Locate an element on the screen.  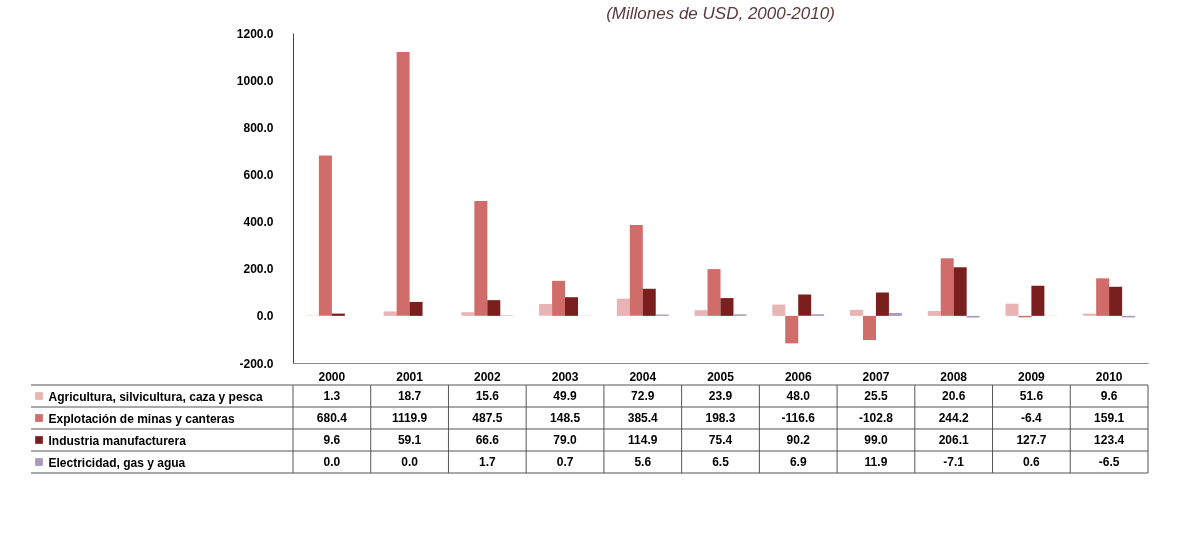
data-label: 206.1 is located at coordinates (954, 440).